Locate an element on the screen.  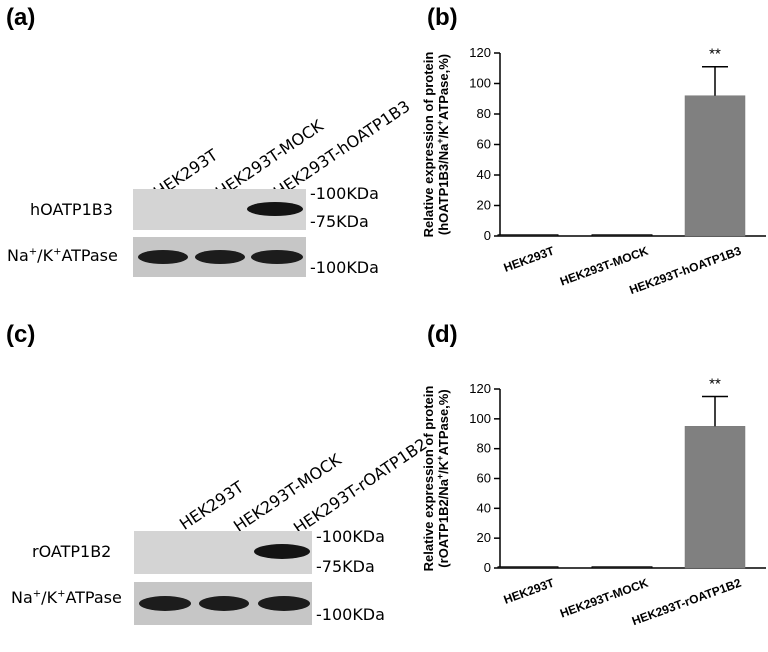
panel-label-b: (b) is located at coordinates (442, 17).